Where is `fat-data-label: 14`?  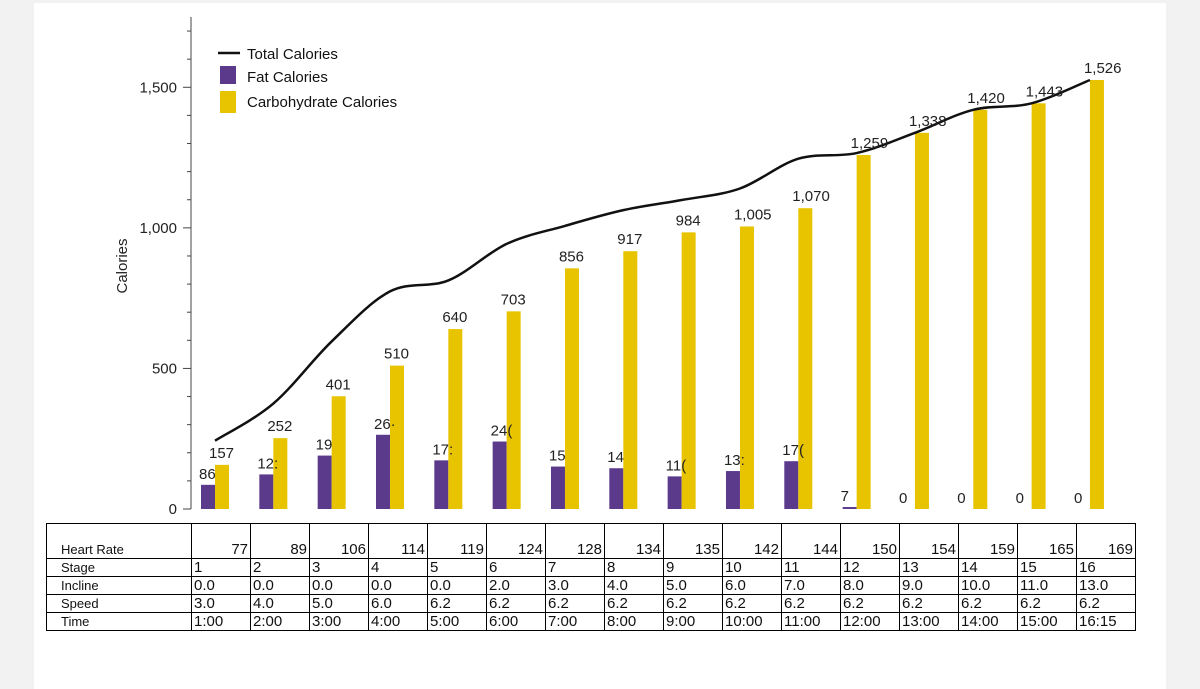
fat-data-label: 14 is located at coordinates (615, 457).